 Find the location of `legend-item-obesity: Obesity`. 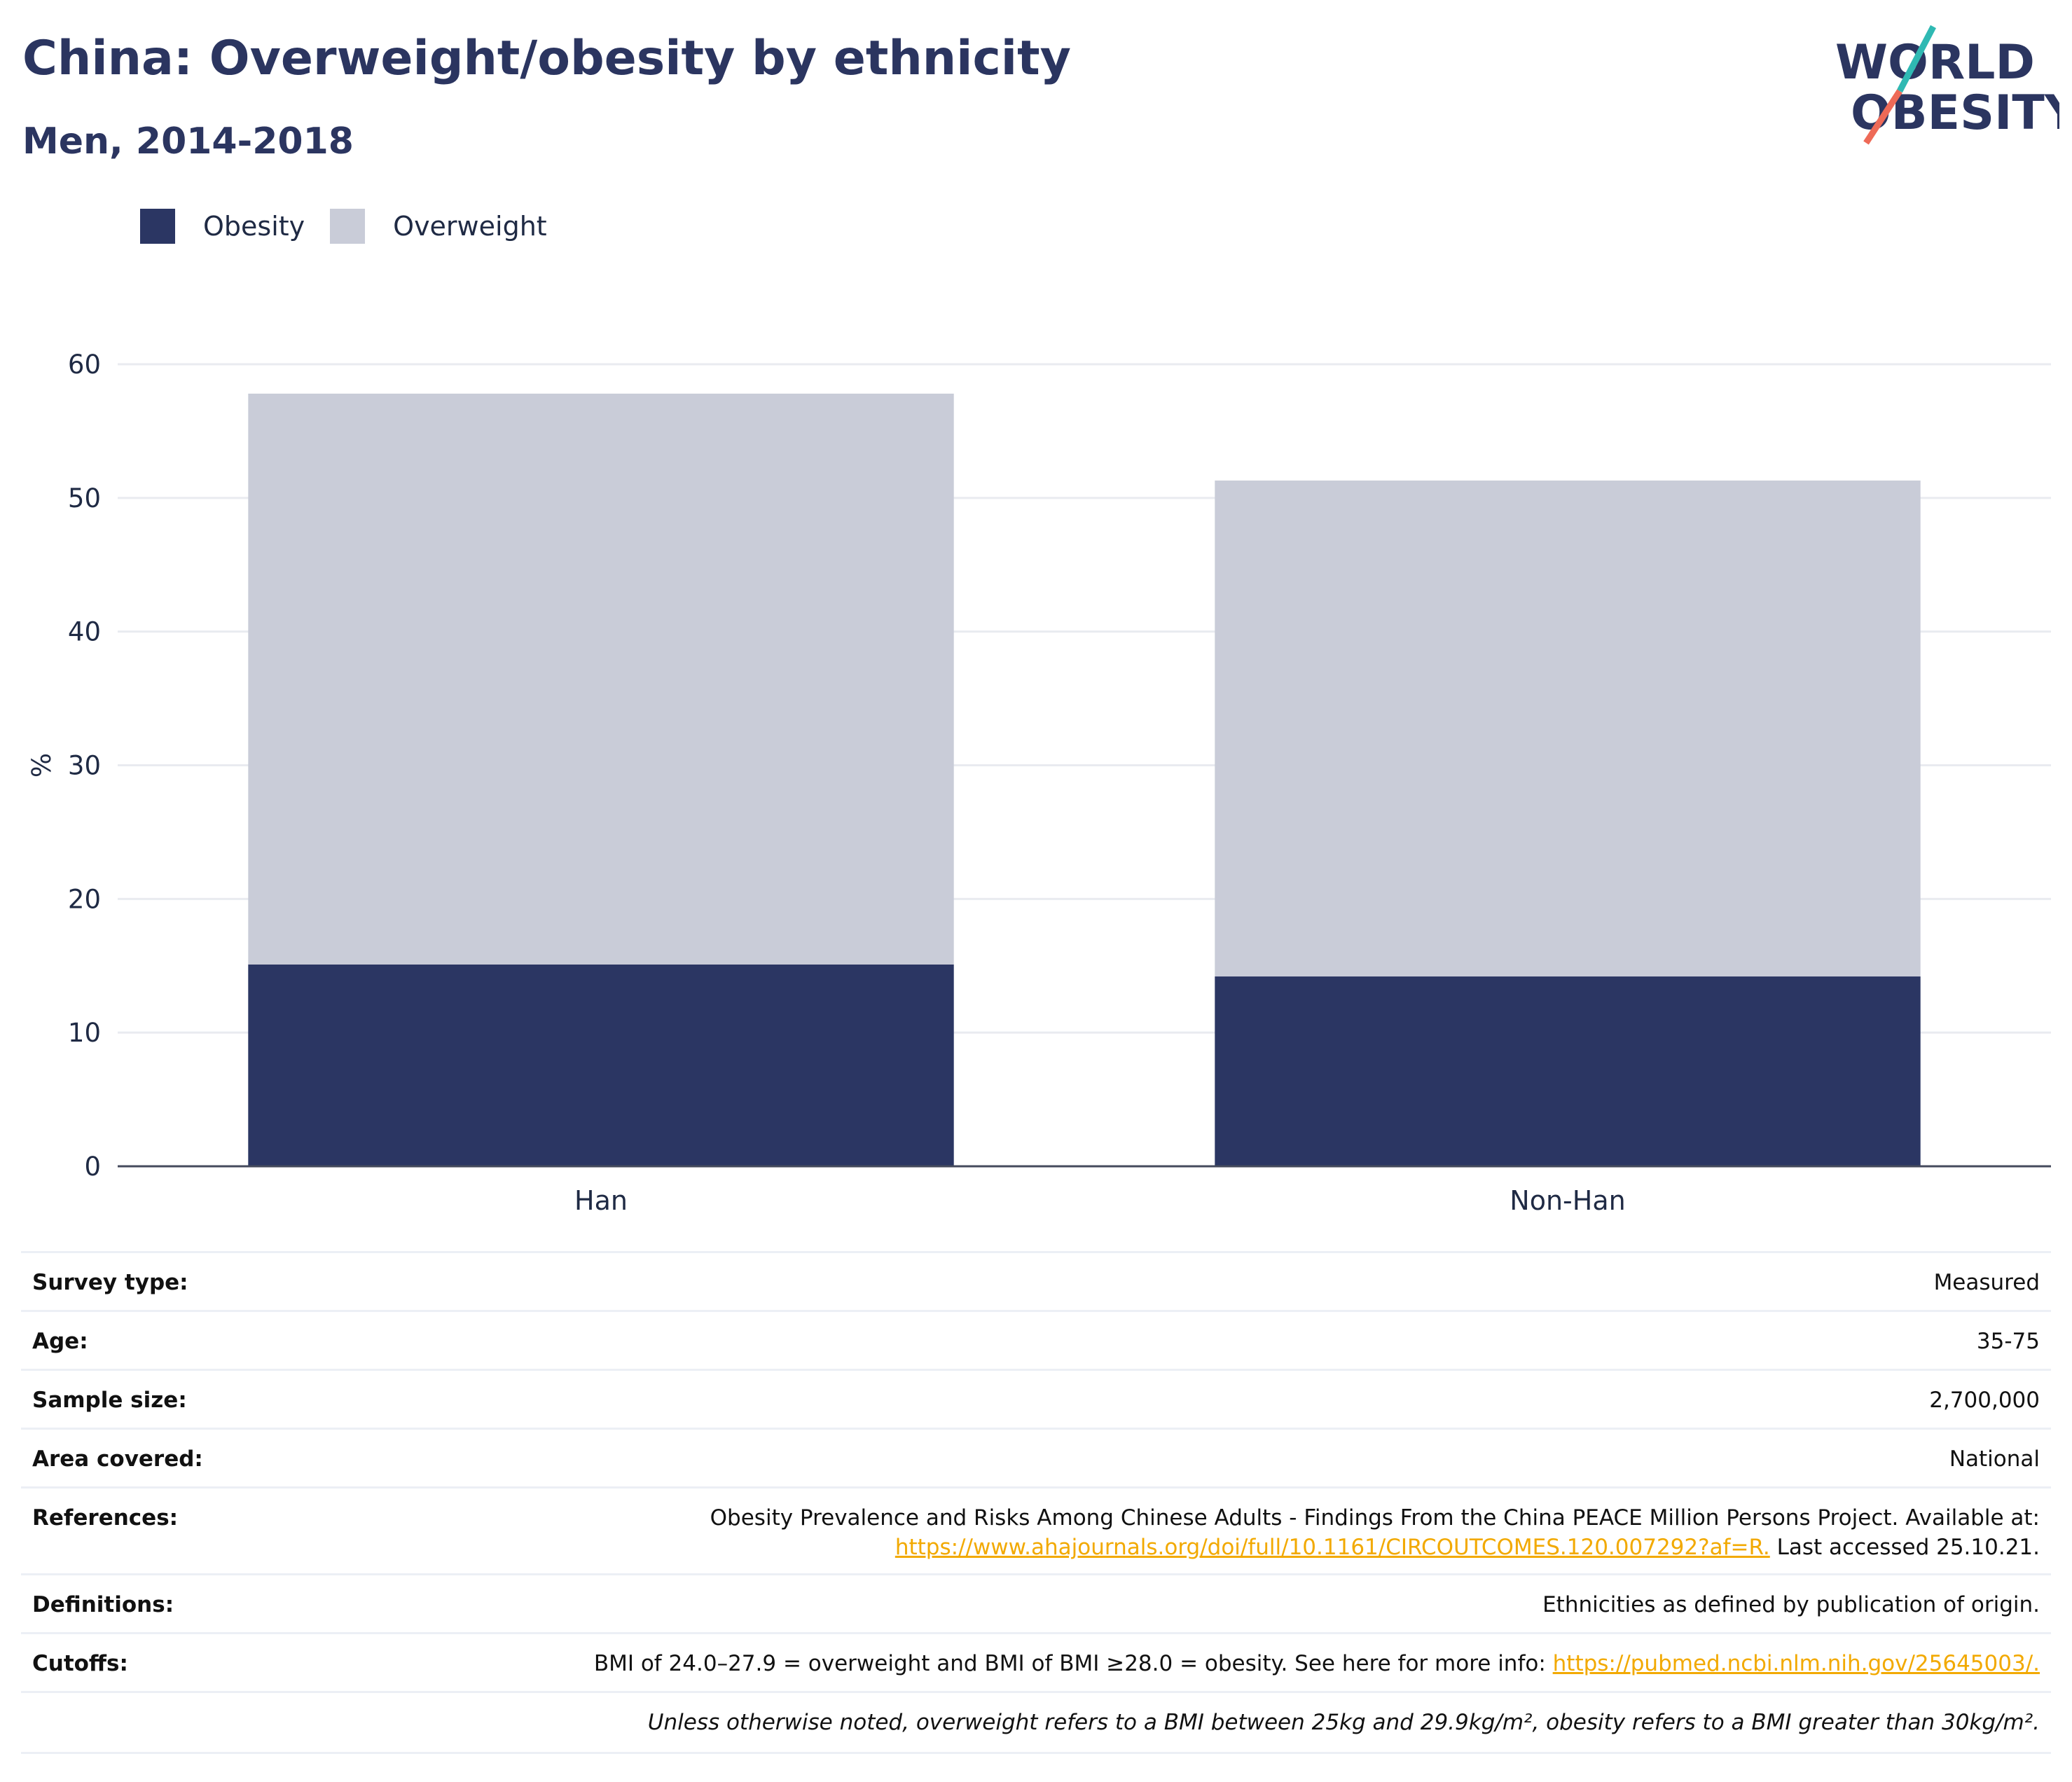

legend-item-obesity: Obesity is located at coordinates (223, 226).